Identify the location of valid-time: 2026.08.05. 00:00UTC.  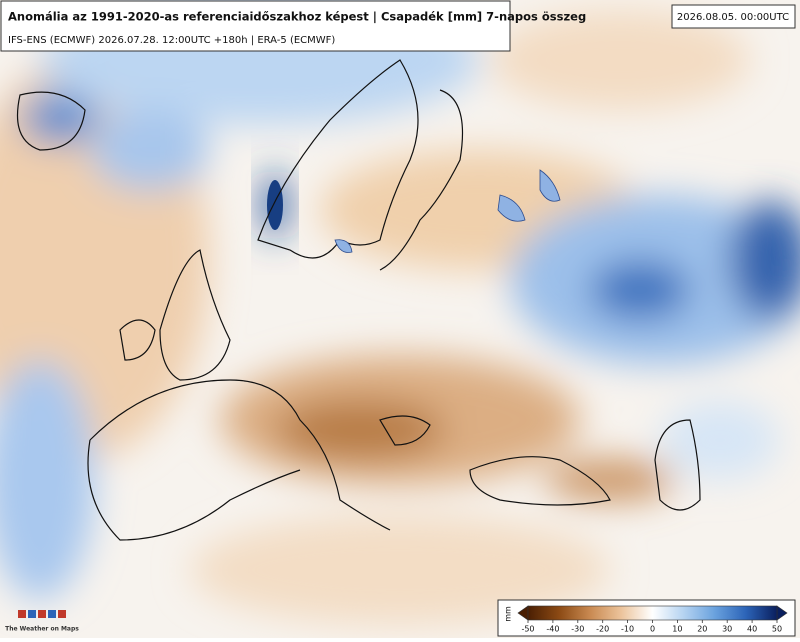
(733, 17).